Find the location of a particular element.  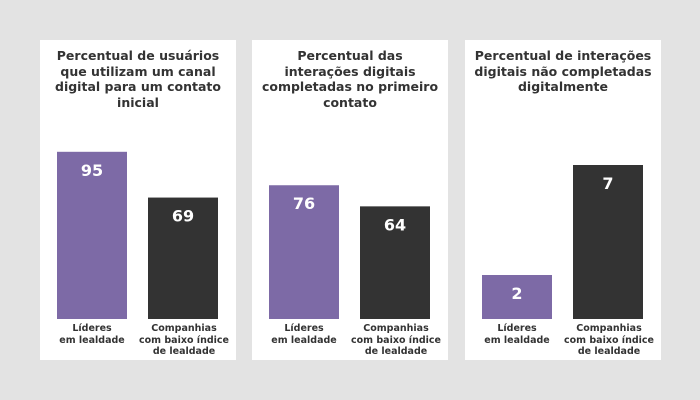

bar-plot: 27 is located at coordinates (562, 242).